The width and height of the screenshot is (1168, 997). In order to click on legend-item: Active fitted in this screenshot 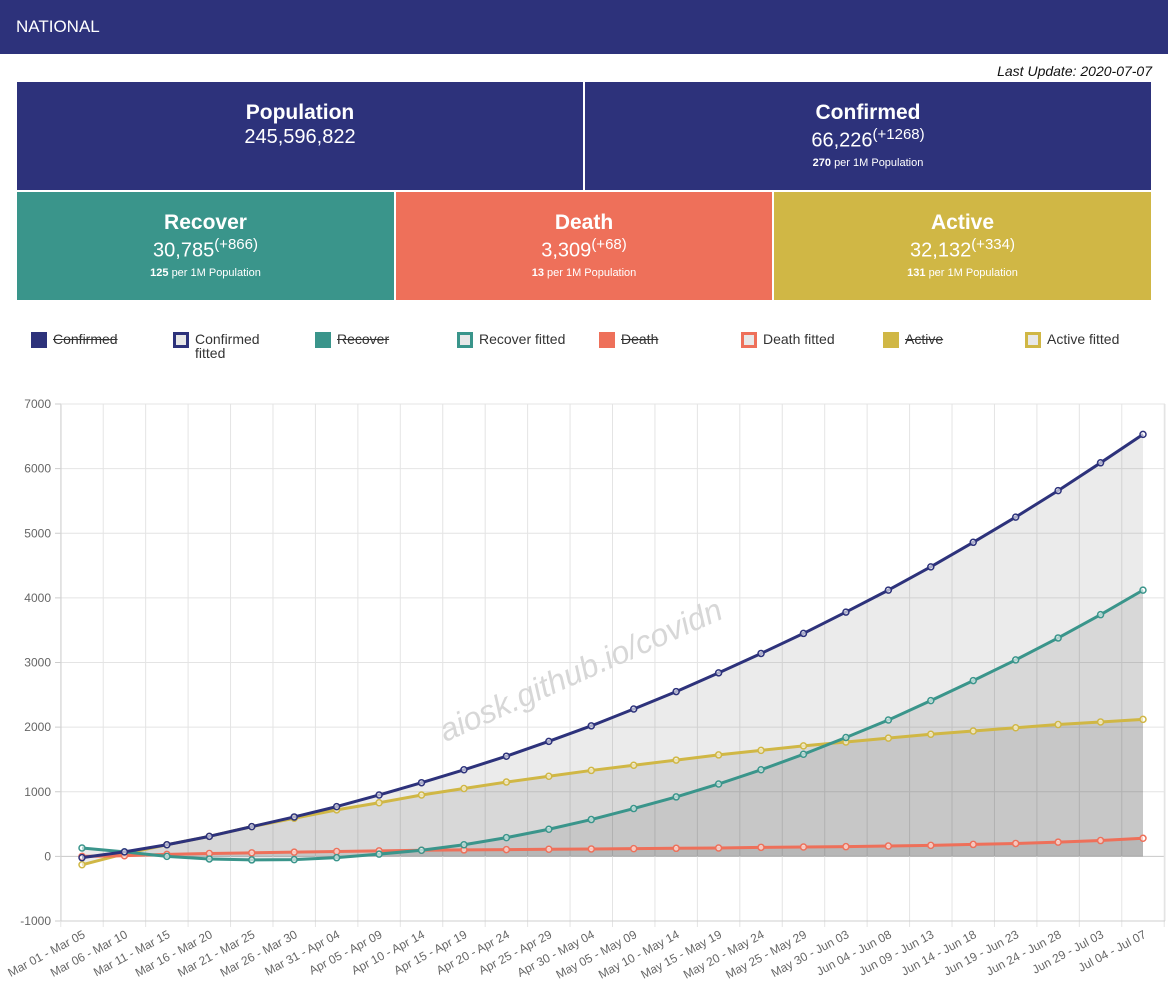, I will do `click(1081, 340)`.